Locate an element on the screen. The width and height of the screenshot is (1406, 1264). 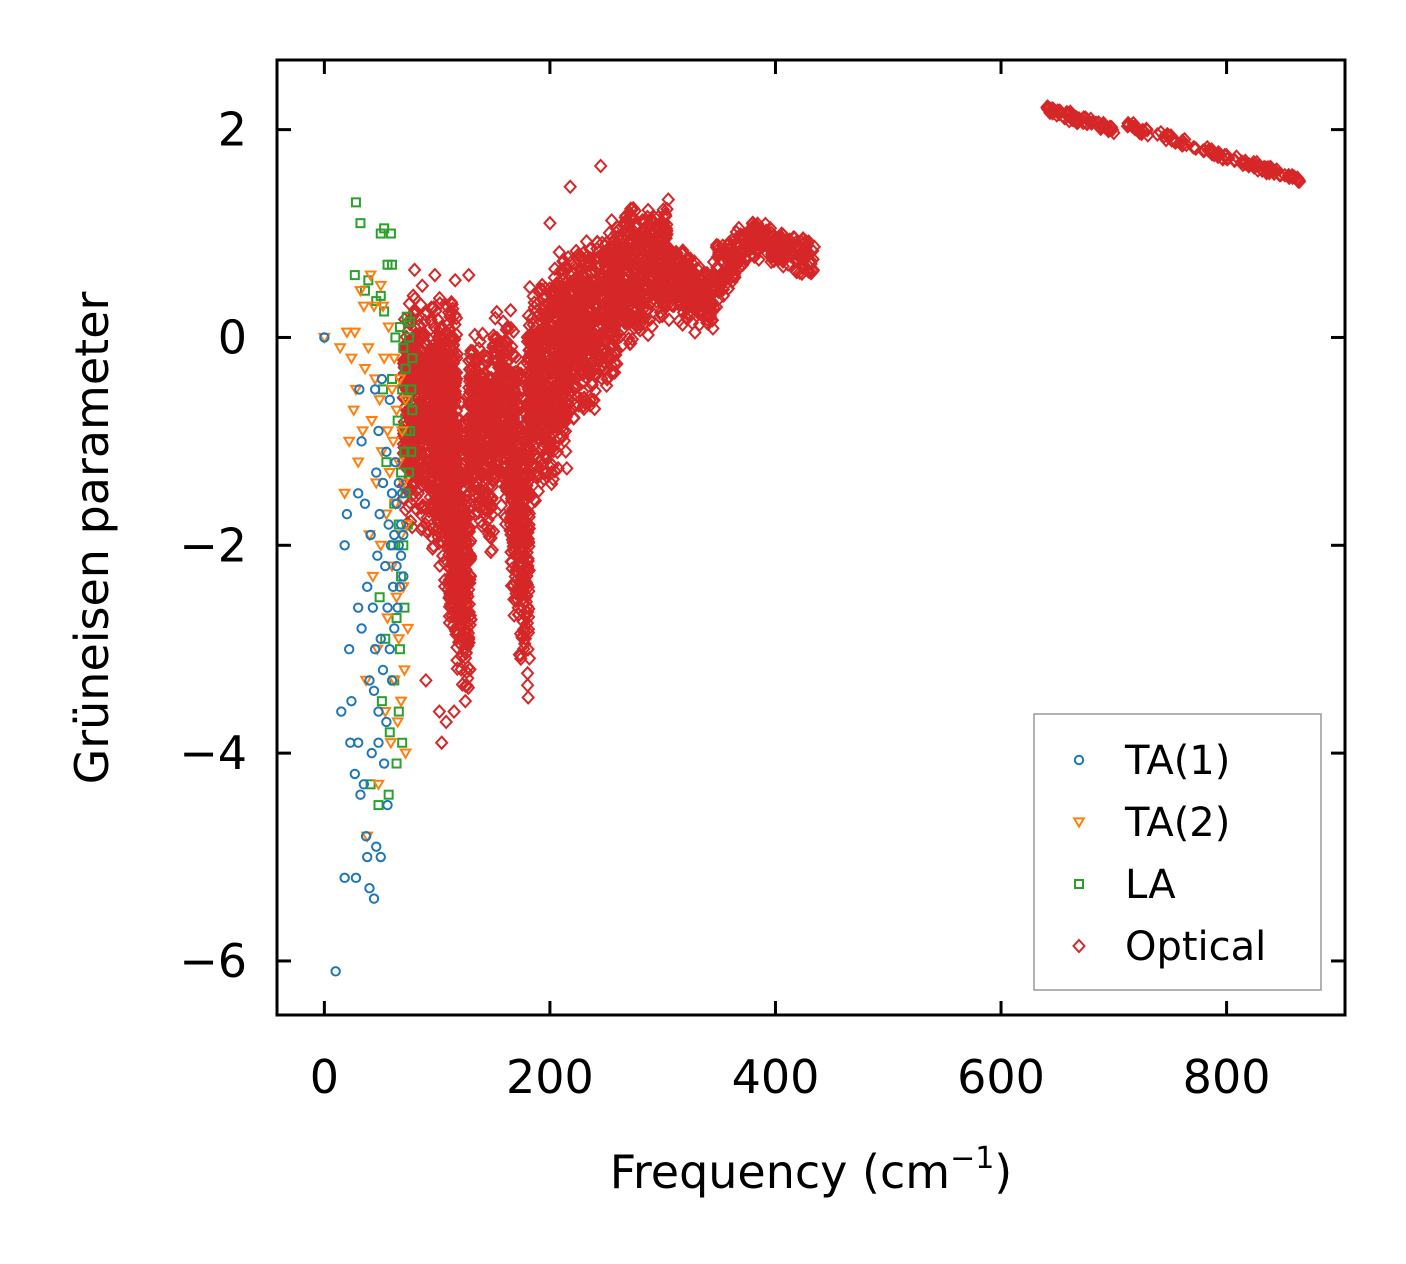
legend-entry-optical: Optical is located at coordinates (1169, 947).